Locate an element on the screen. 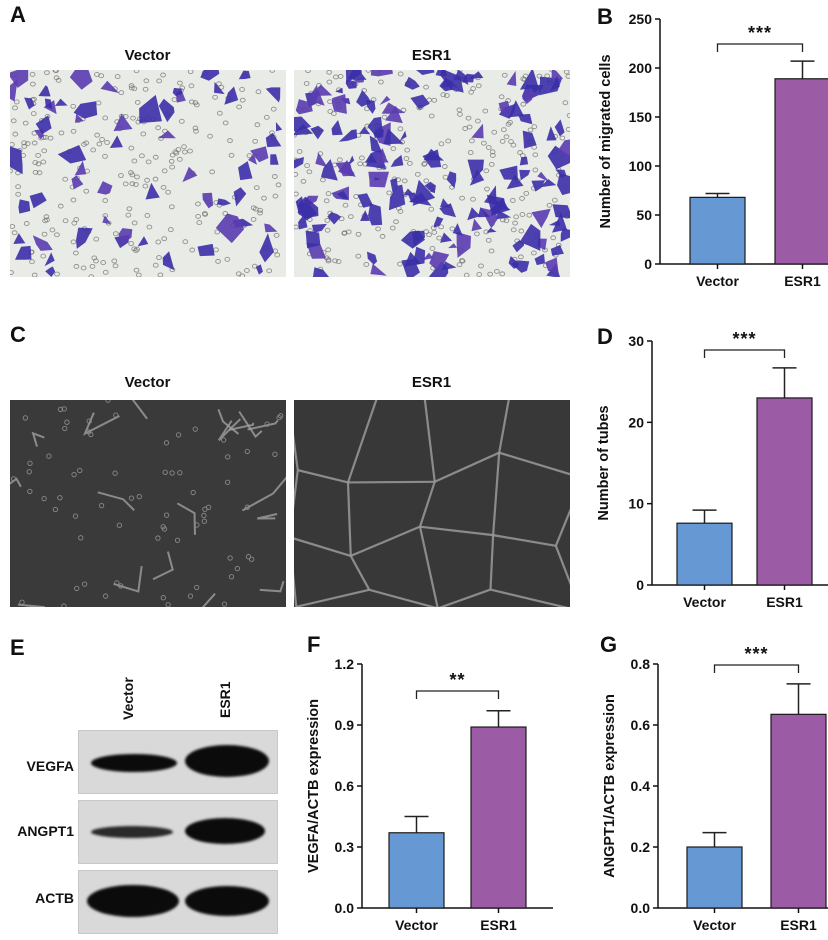 This screenshot has height=940, width=828. band-angpt1-vector is located at coordinates (132, 832).